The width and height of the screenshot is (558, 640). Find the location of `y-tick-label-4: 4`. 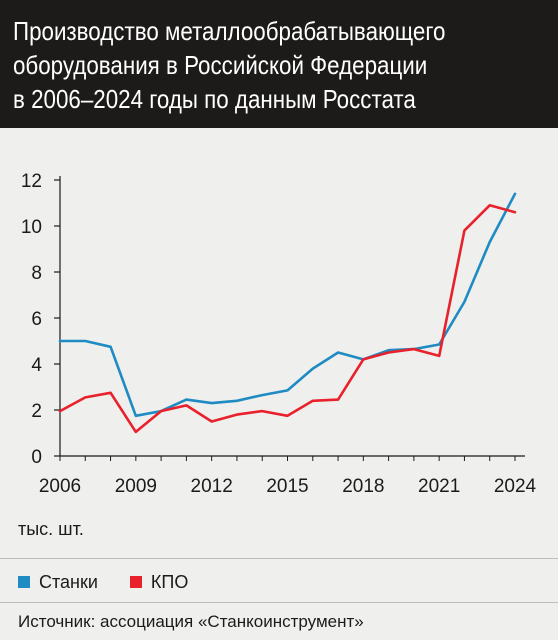

y-tick-label-4: 4 is located at coordinates (36, 365).